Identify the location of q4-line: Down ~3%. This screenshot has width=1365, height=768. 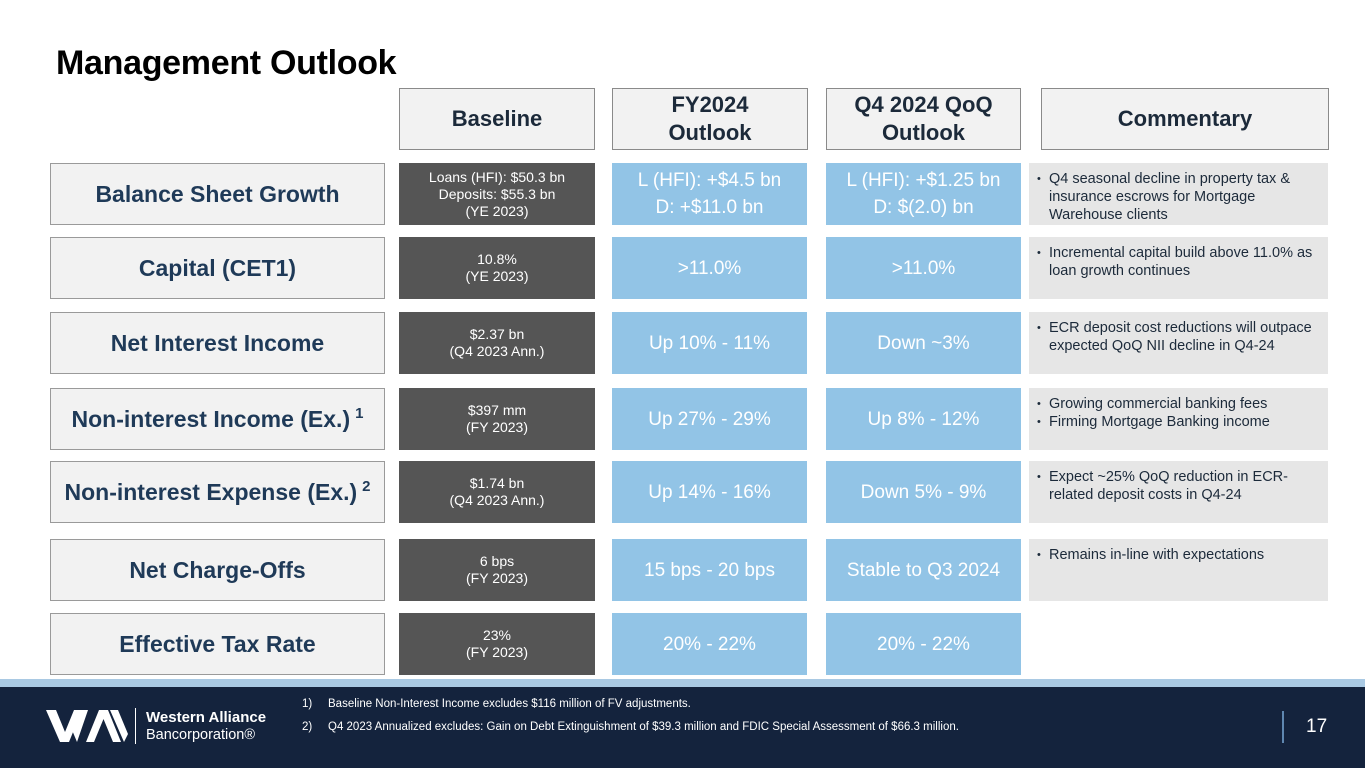
(923, 343).